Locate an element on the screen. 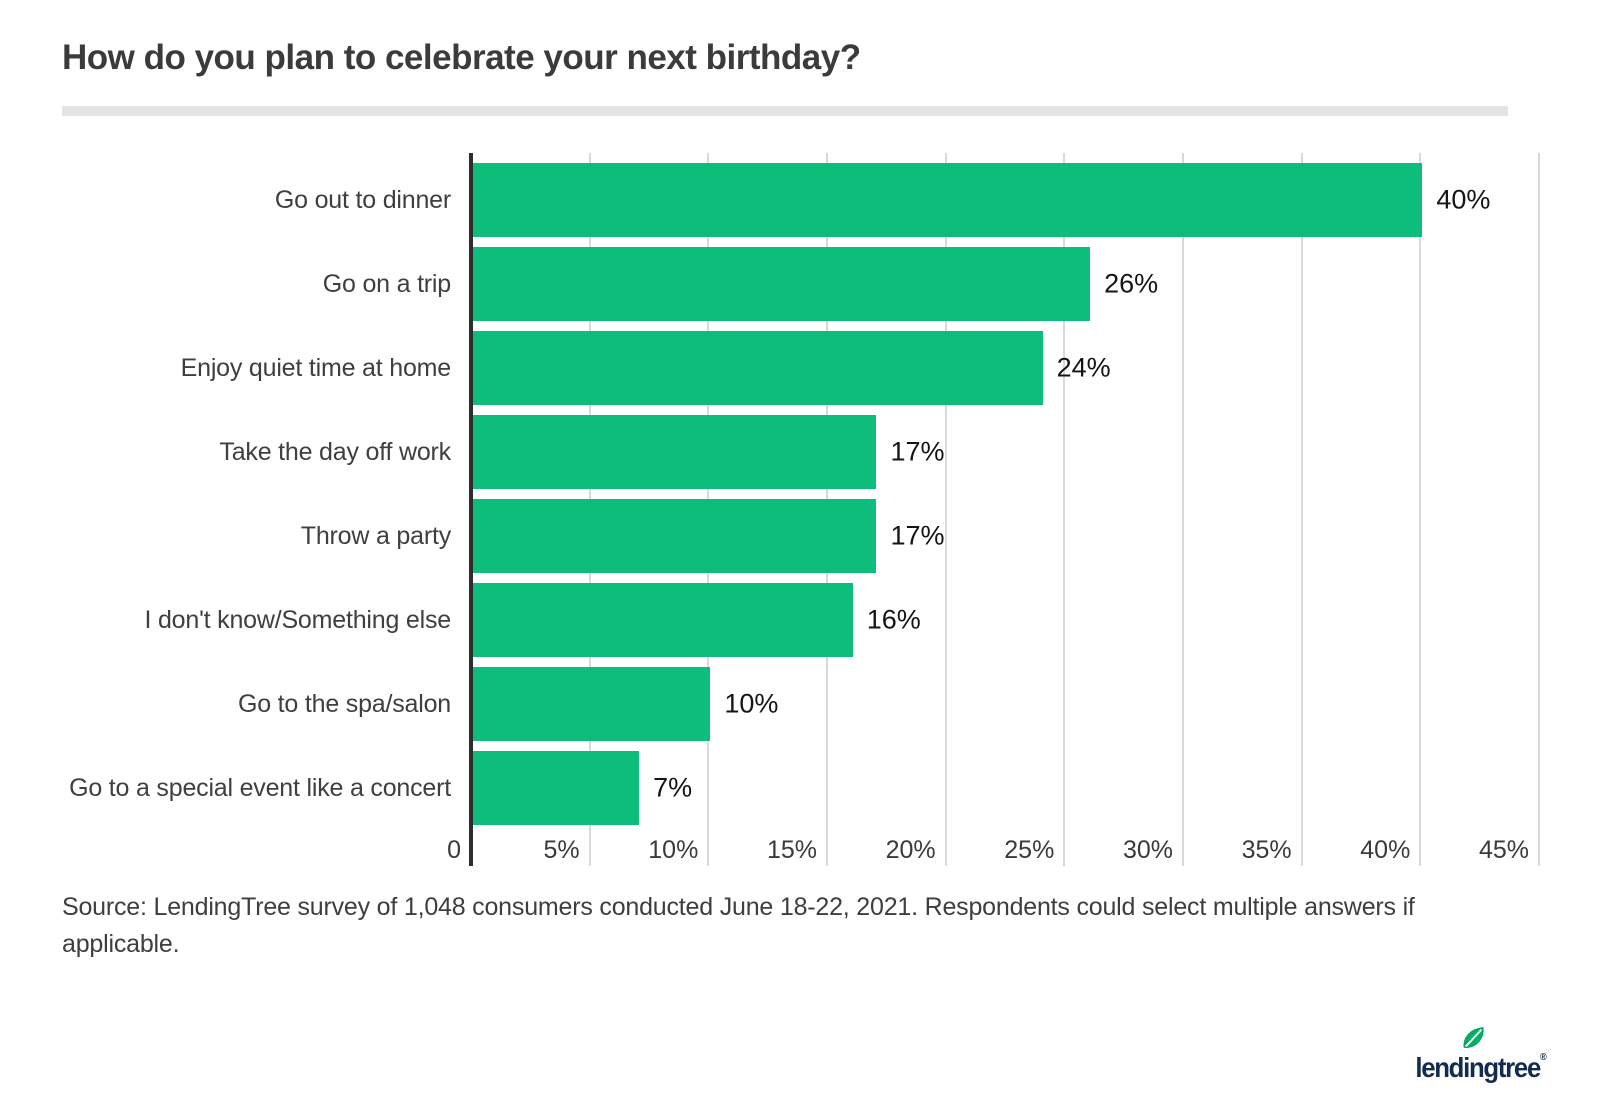  brand-wordmark: lendingtree® is located at coordinates (1480, 1067).